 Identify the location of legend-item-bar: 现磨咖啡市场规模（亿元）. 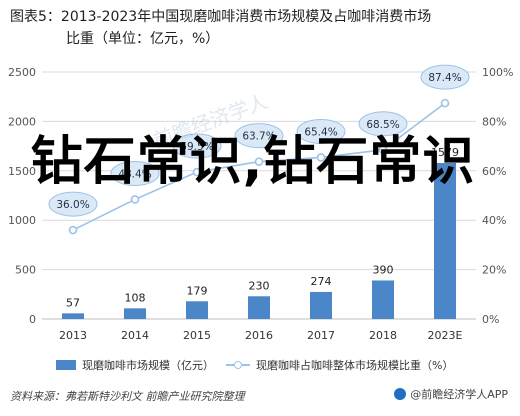
(135, 365).